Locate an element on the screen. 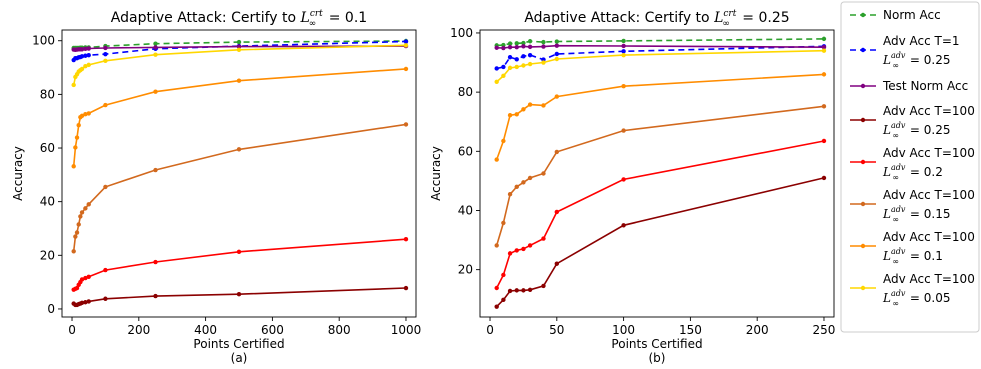 The width and height of the screenshot is (981, 369). legend-math-subscript: ∞ is located at coordinates (895, 135).